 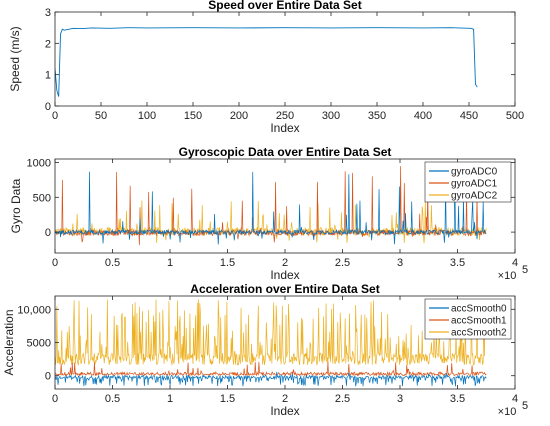 What do you see at coordinates (515, 116) in the screenshot?
I see `x-tick-label: 500` at bounding box center [515, 116].